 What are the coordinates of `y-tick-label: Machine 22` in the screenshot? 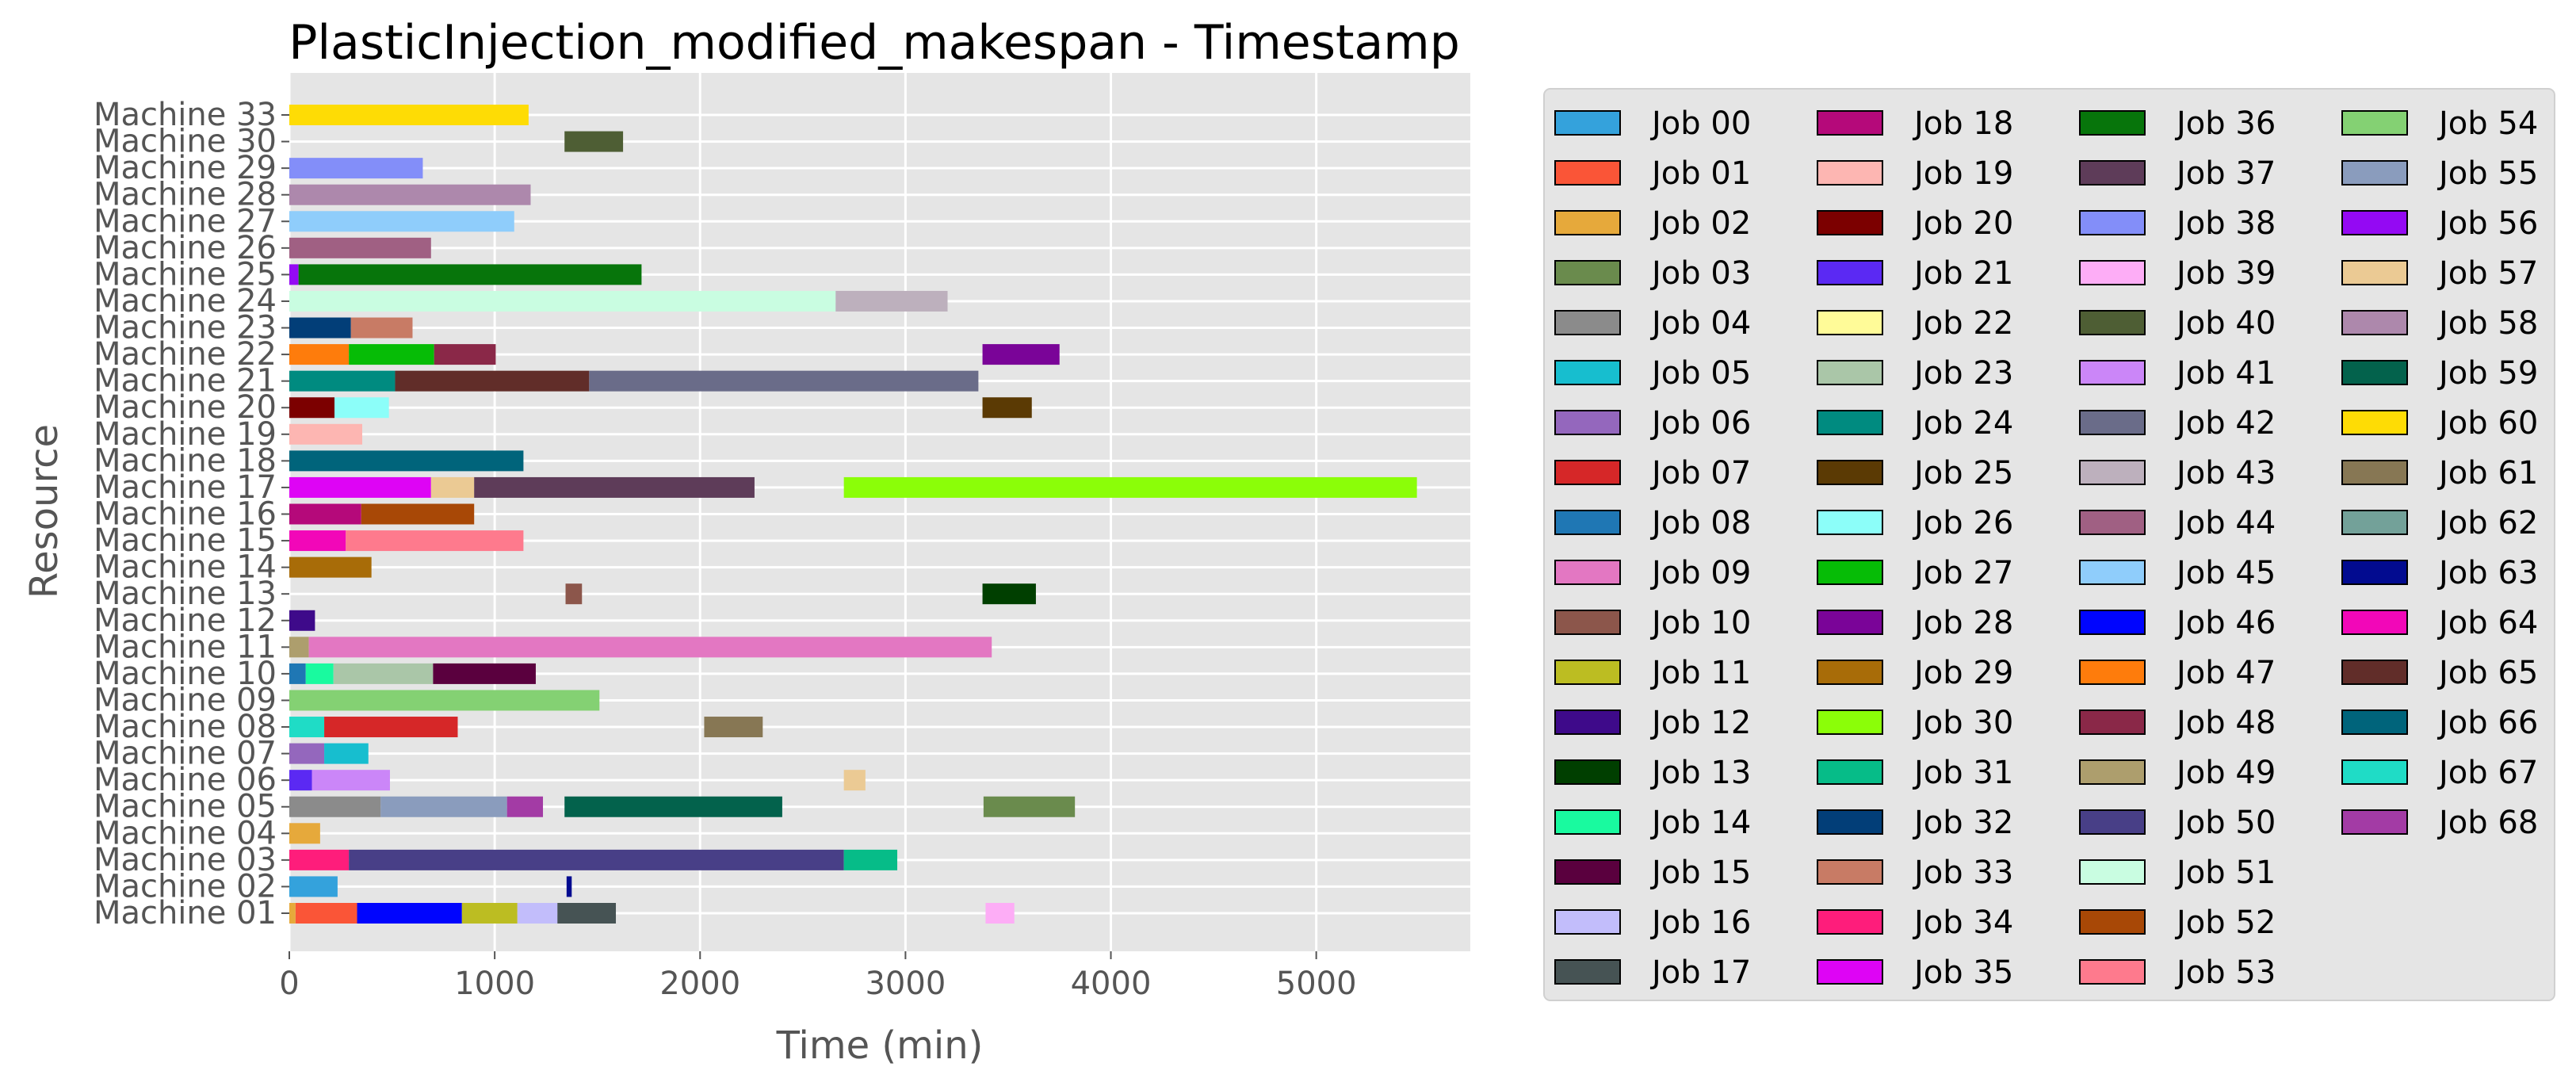 It's located at (185, 354).